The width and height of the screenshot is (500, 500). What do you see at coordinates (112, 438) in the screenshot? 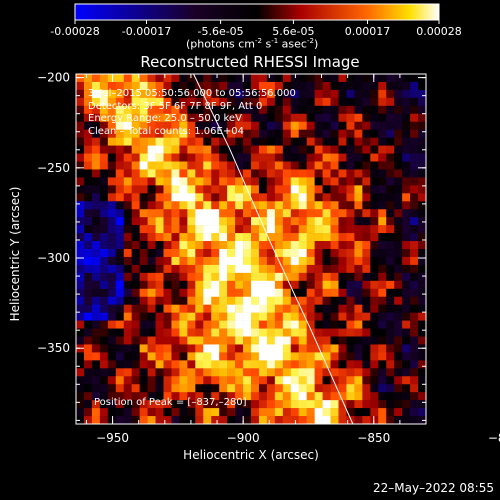
I see `x-tick-label: −950` at bounding box center [112, 438].